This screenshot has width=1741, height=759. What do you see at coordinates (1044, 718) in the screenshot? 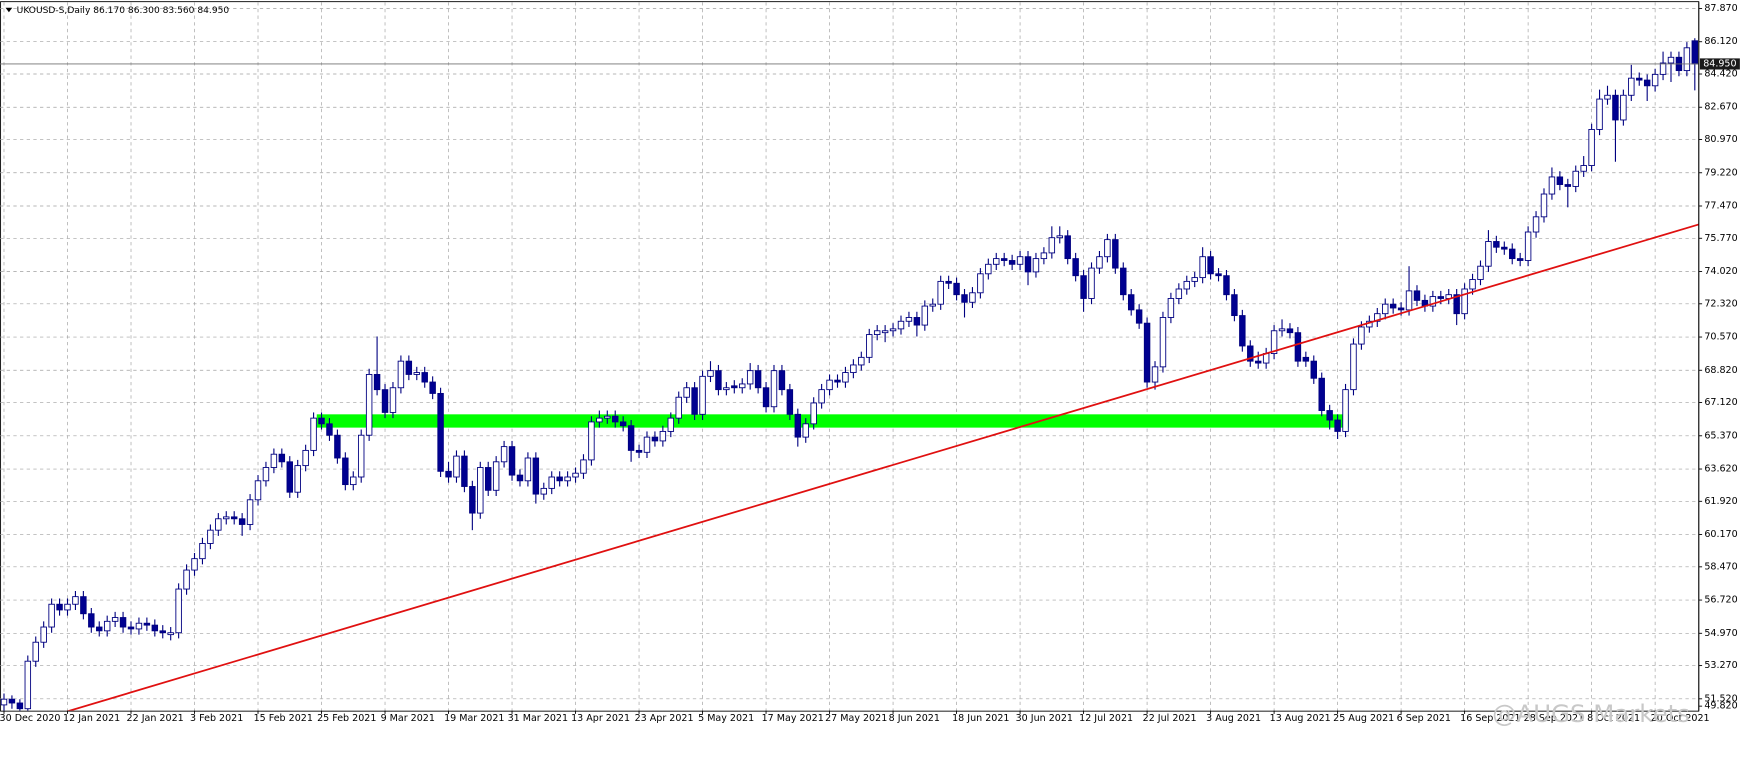
I see `x-tick-label: 30 Jun 2021` at bounding box center [1044, 718].